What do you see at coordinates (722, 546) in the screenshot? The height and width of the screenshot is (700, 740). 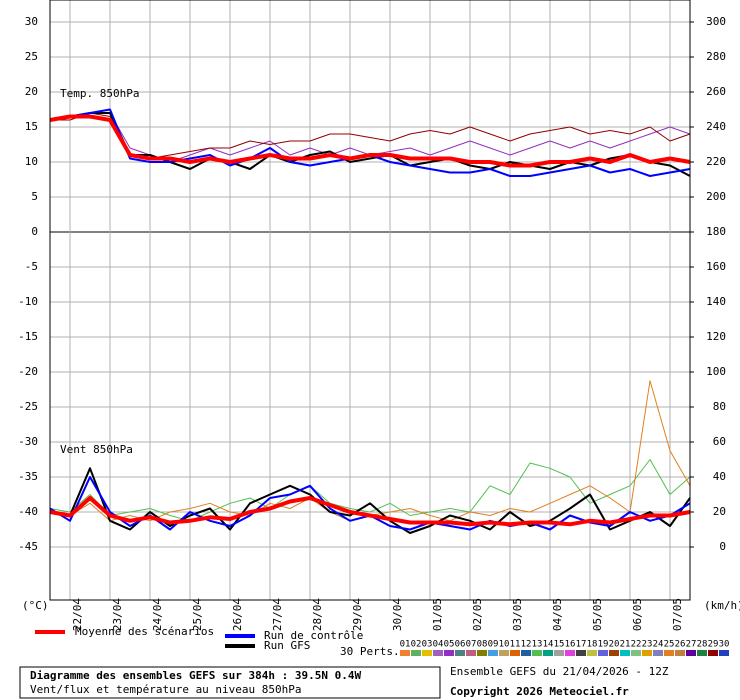 I see `y2-tick-label: 0` at bounding box center [722, 546].